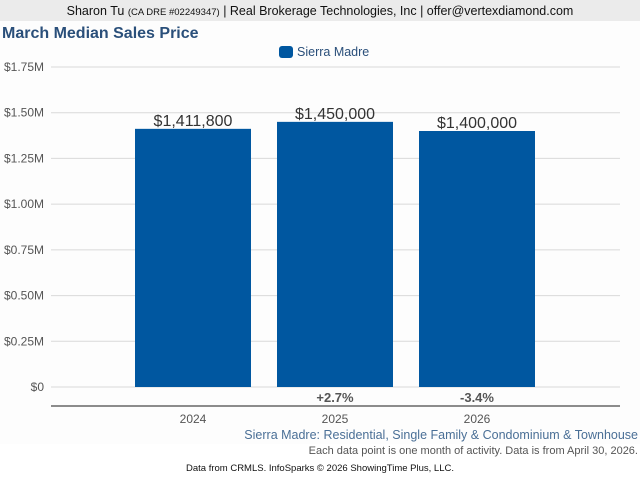  I want to click on x-tick-label: 2026, so click(477, 419).